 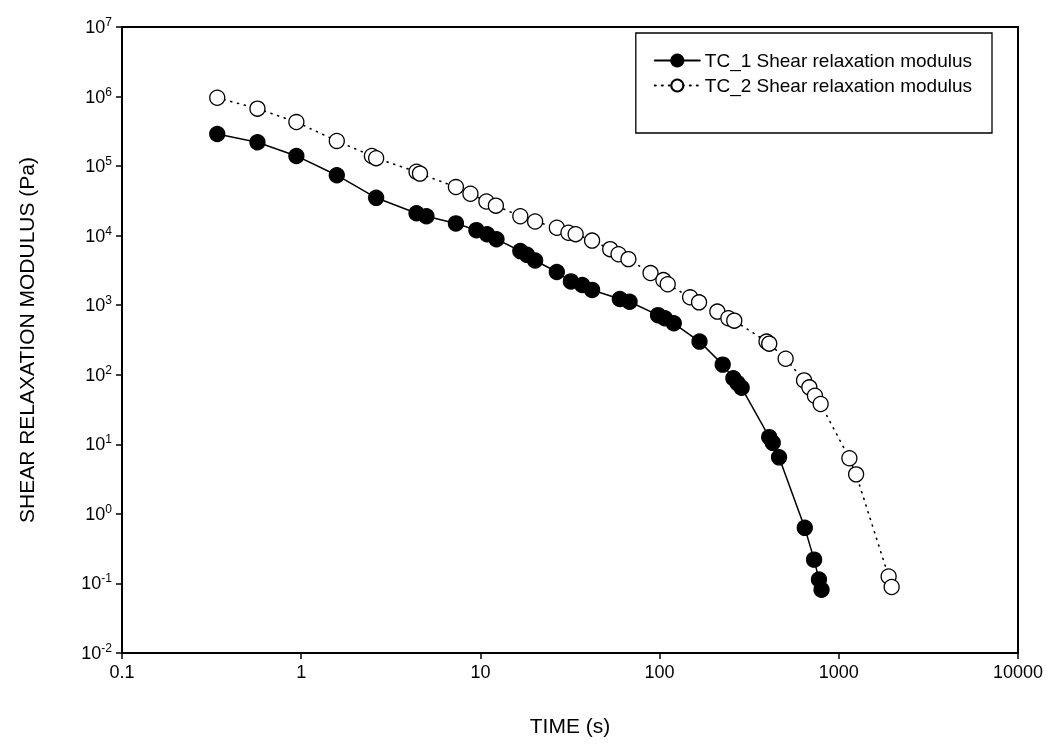 I want to click on x-tick-label: 10, so click(x=480, y=672).